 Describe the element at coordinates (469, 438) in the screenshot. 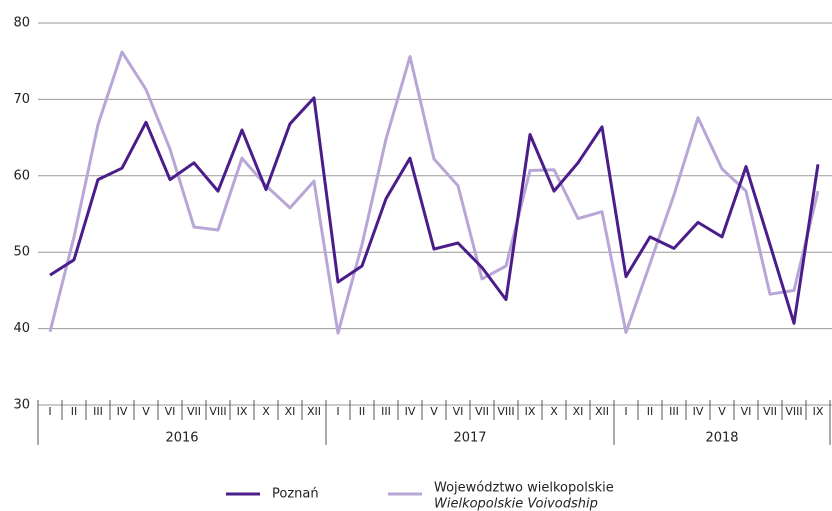

I see `year-label: 2017` at that location.